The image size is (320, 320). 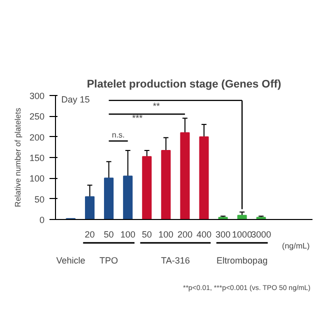 I want to click on x-tick-label: 300, so click(x=223, y=235).